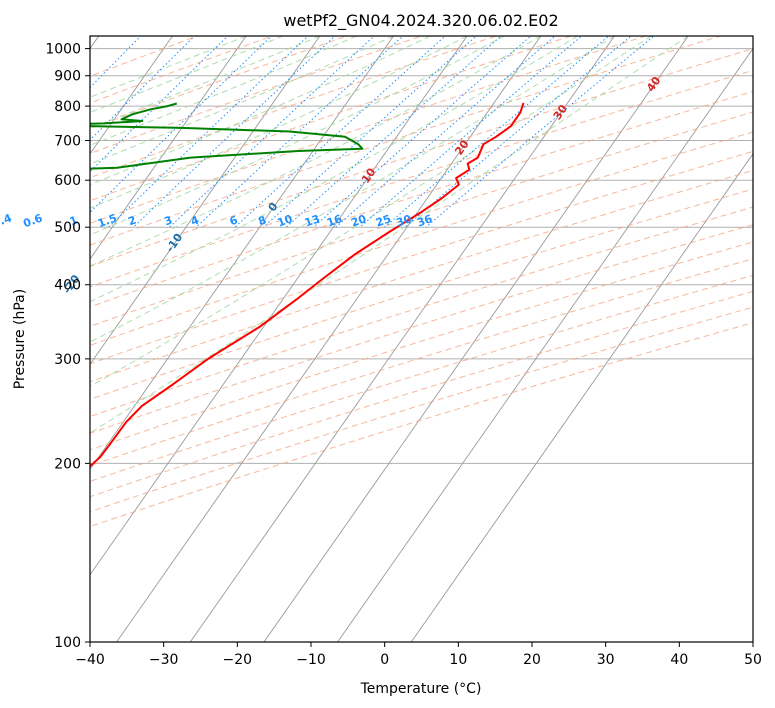 This screenshot has width=775, height=708. What do you see at coordinates (234, 220) in the screenshot?
I see `mixing-ratio-label: 6` at bounding box center [234, 220].